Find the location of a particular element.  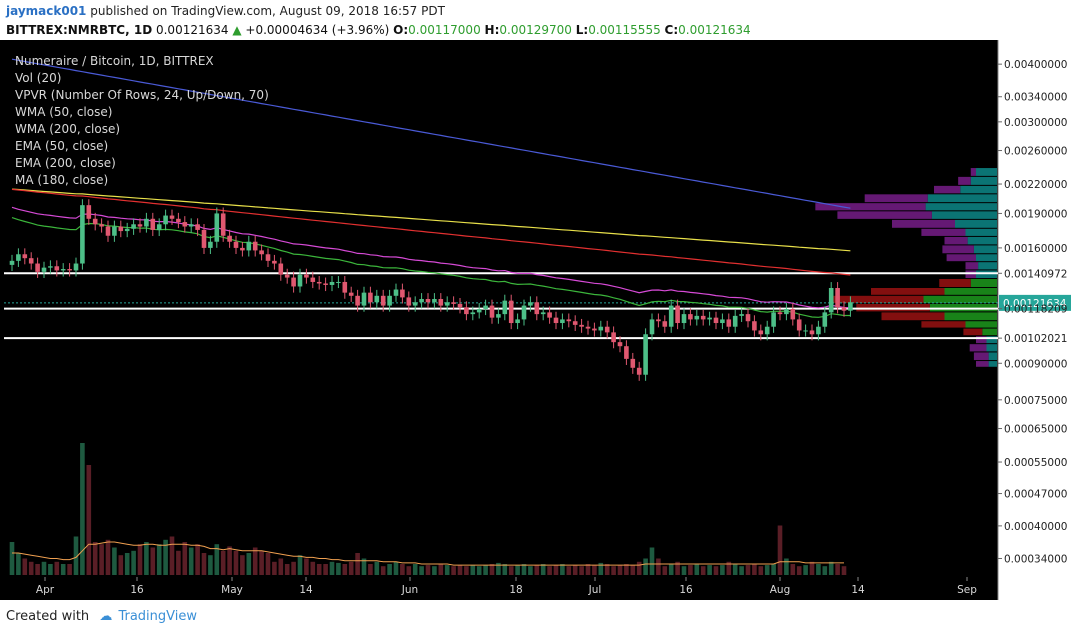

y-tick-label: 0.00260000 is located at coordinates (1035, 152).